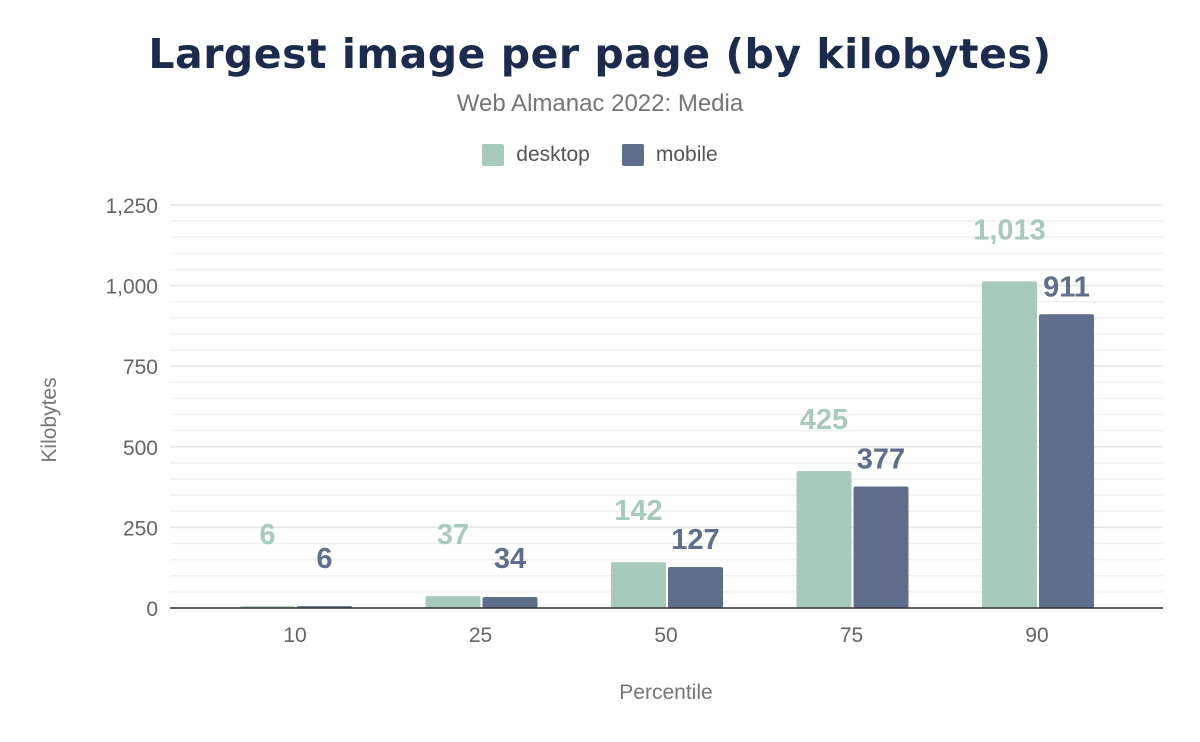  What do you see at coordinates (638, 511) in the screenshot?
I see `data-label-desktop: 142` at bounding box center [638, 511].